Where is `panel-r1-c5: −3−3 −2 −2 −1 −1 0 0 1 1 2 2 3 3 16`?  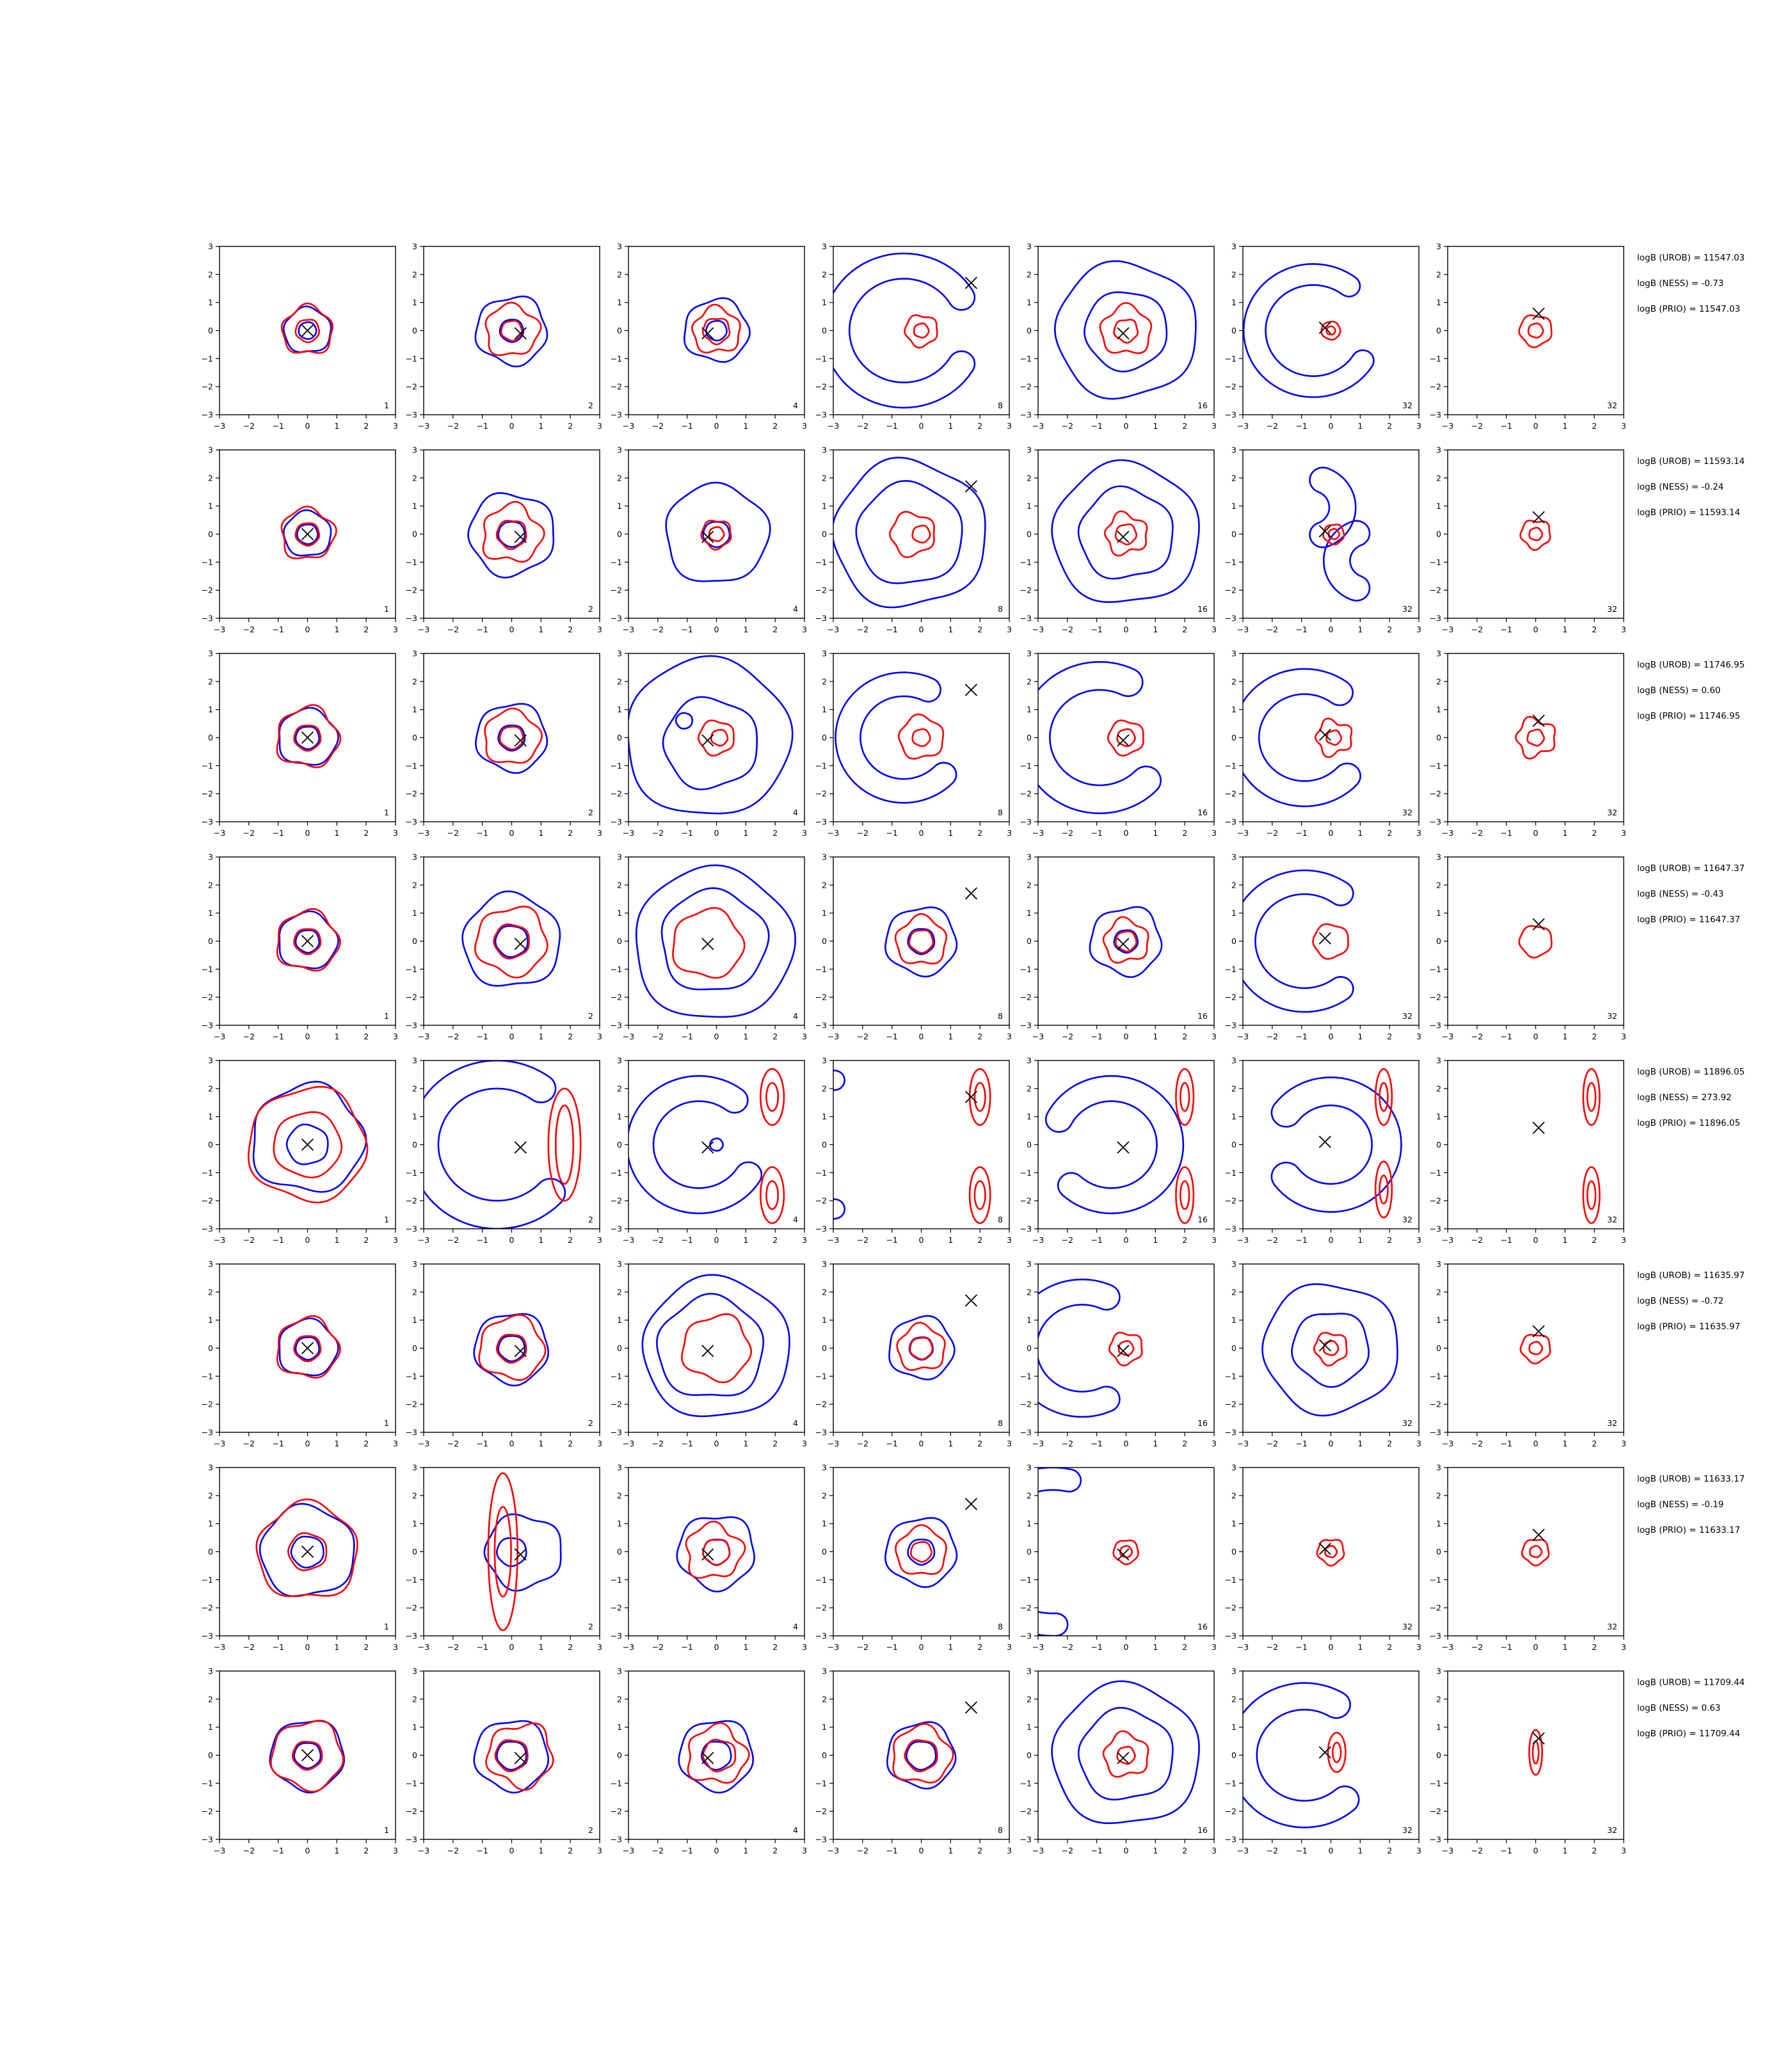 panel-r1-c5: −3−3 −2 −2 −1 −1 0 0 1 1 2 2 3 3 16 is located at coordinates (1118, 336).